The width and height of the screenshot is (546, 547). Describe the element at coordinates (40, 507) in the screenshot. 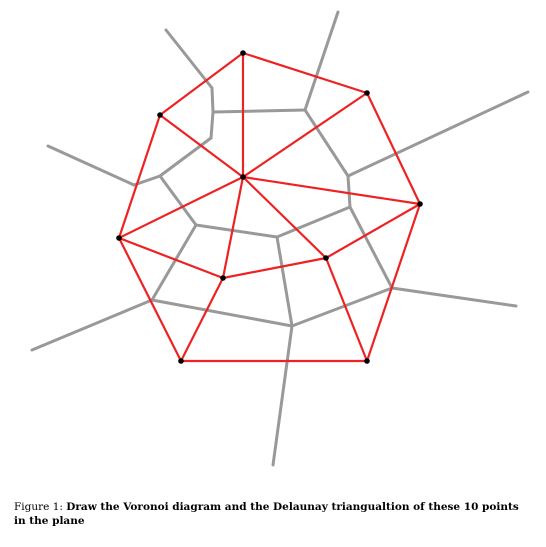

I see `caption-prefix: Figure 1:` at that location.